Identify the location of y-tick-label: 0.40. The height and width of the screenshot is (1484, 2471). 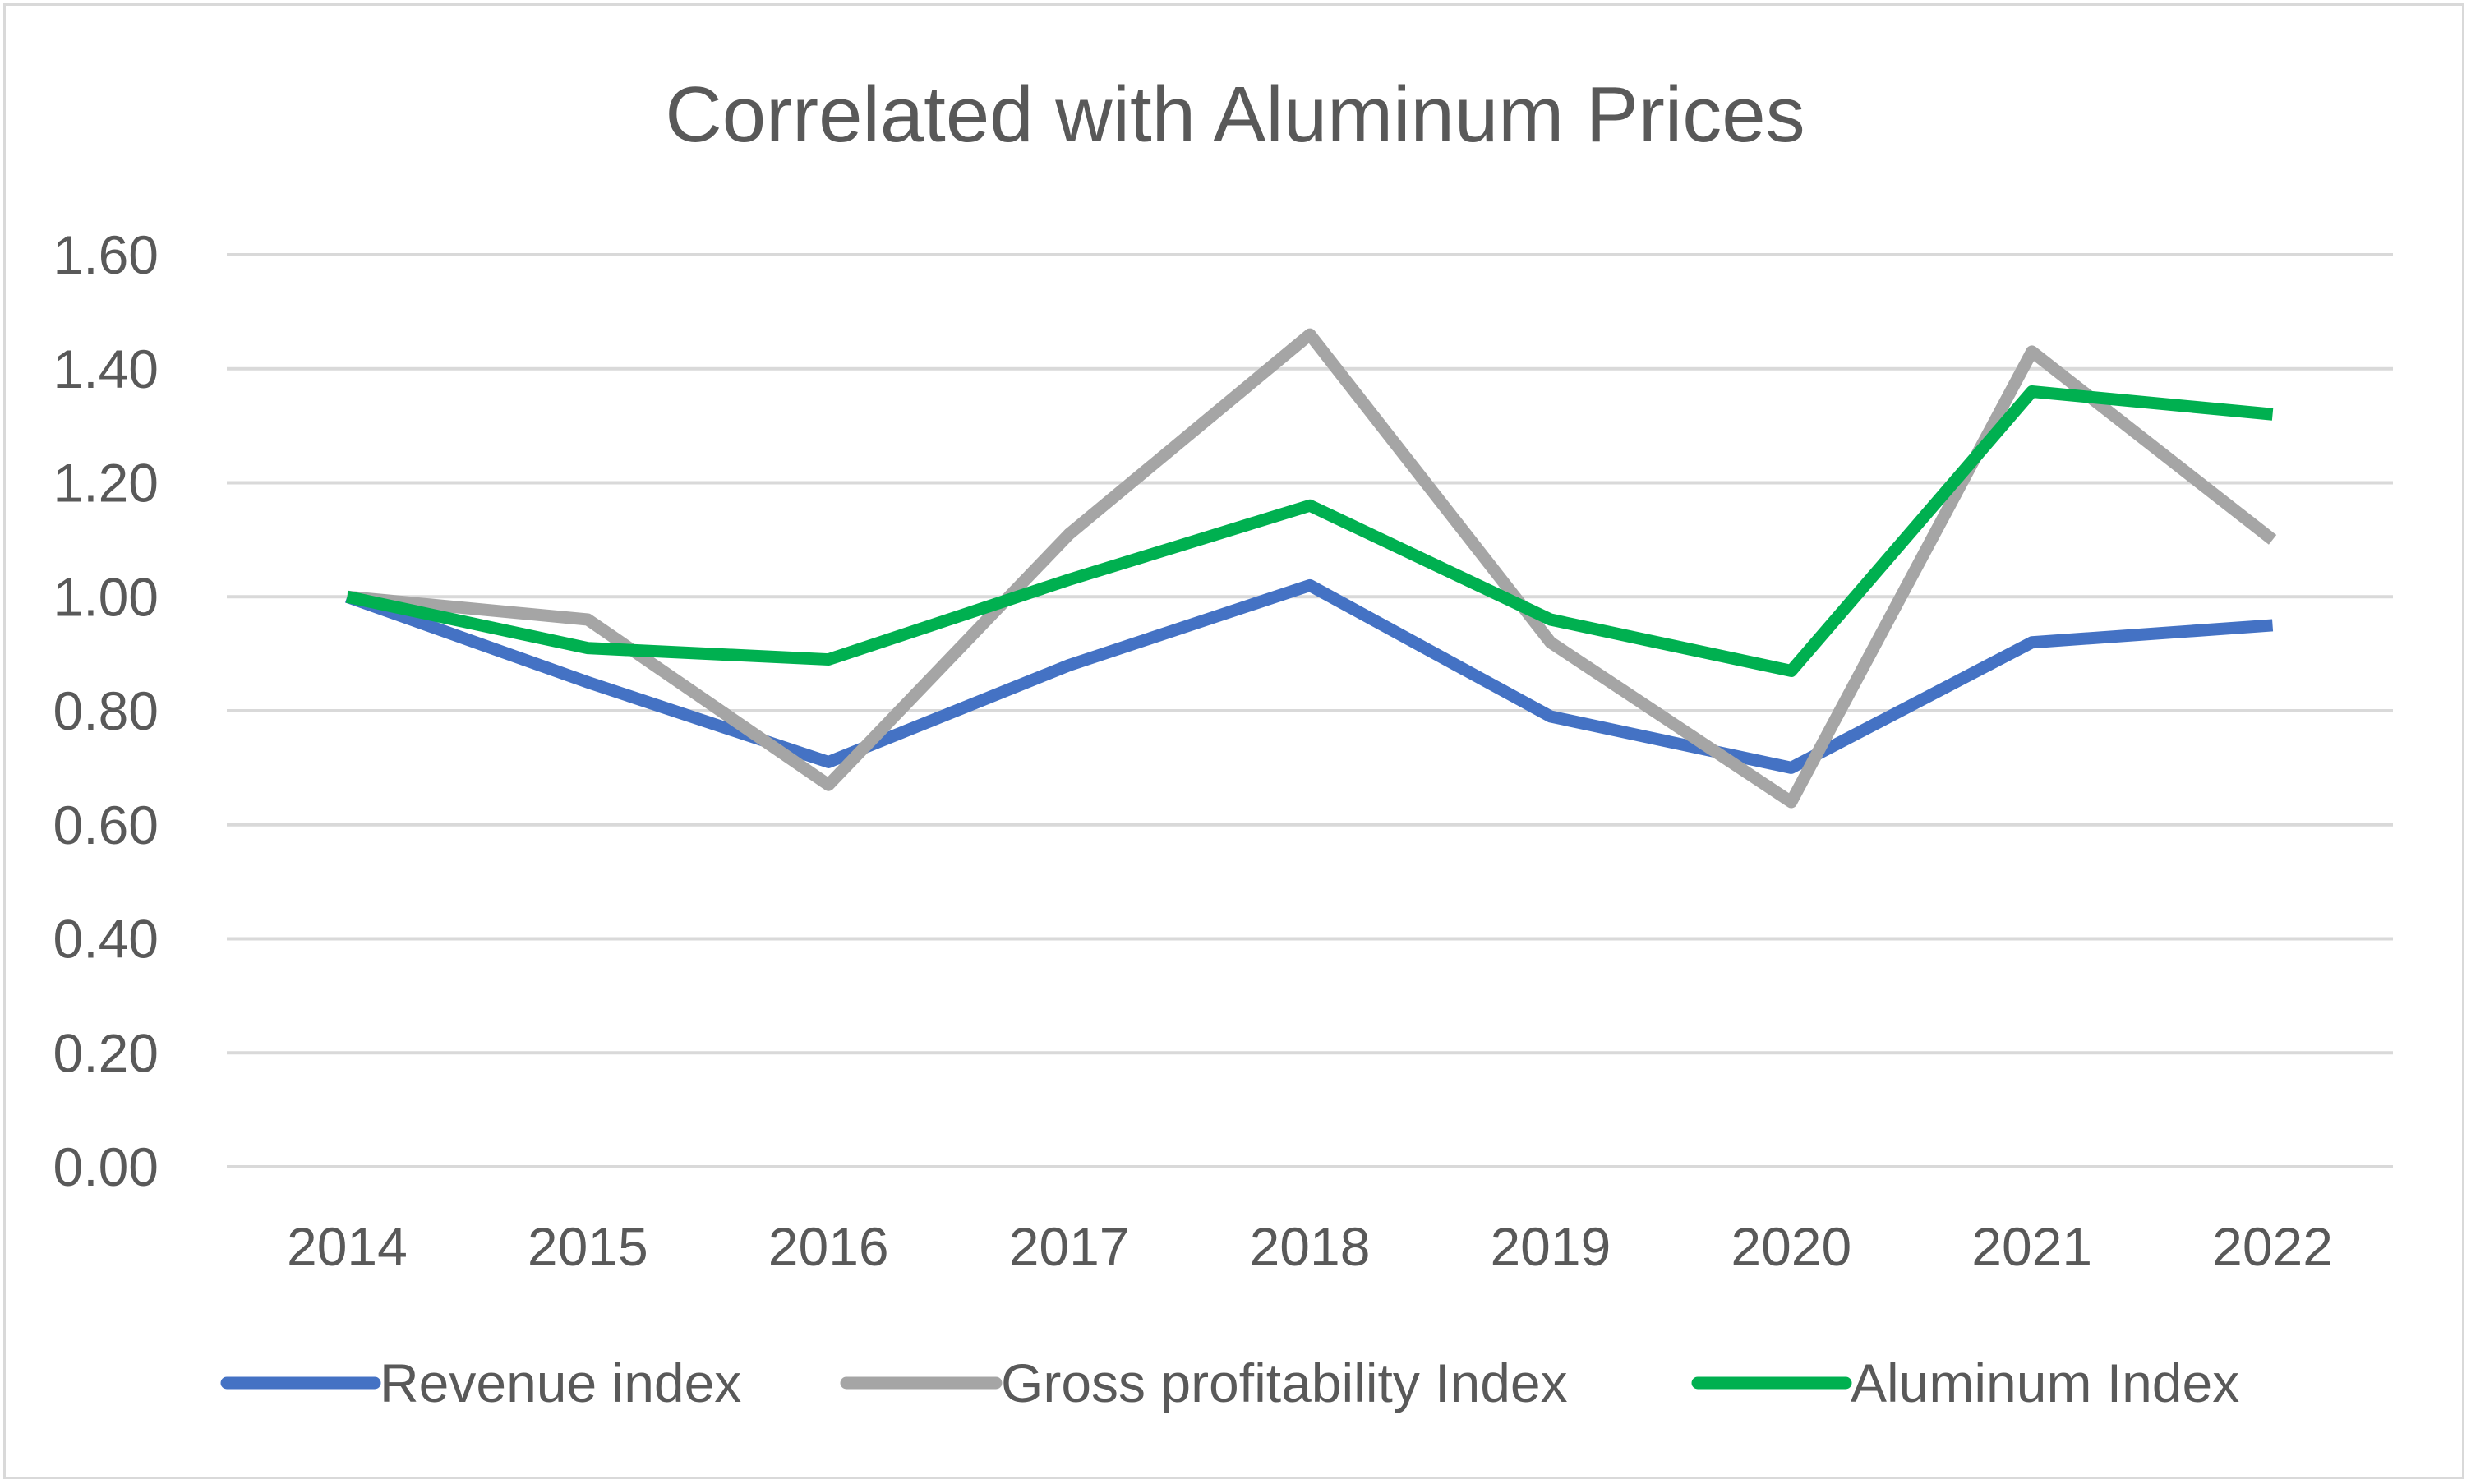
(106, 939).